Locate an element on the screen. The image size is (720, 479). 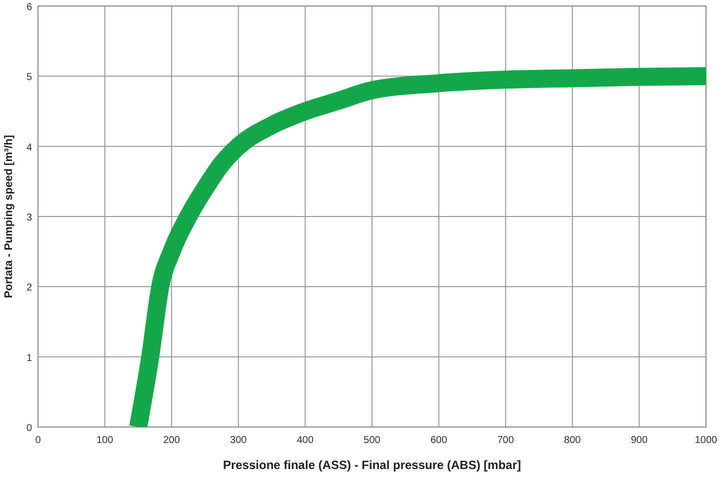
x-tick-label: 400 is located at coordinates (305, 440).